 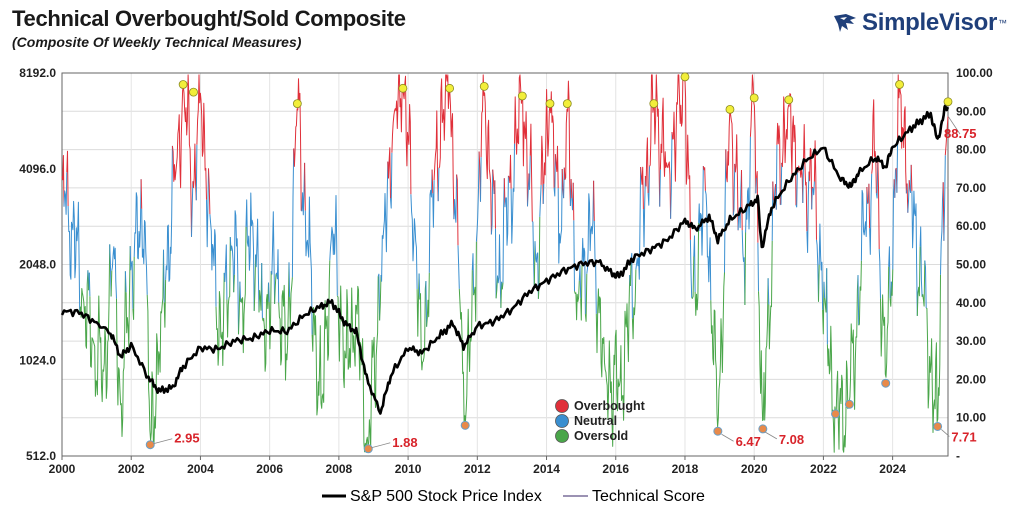 What do you see at coordinates (595, 421) in the screenshot?
I see `legend-label: Neutral` at bounding box center [595, 421].